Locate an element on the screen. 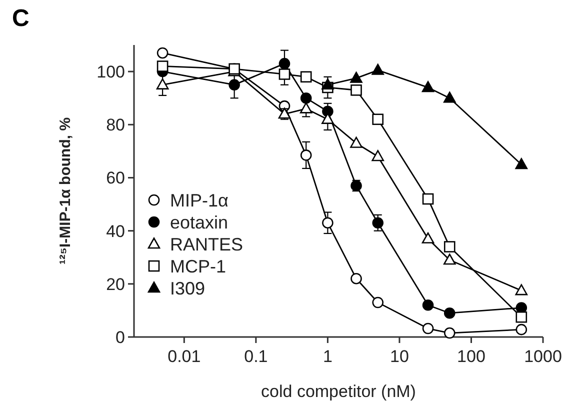 The width and height of the screenshot is (571, 410). y-tick-label: 80 is located at coordinates (115, 125).